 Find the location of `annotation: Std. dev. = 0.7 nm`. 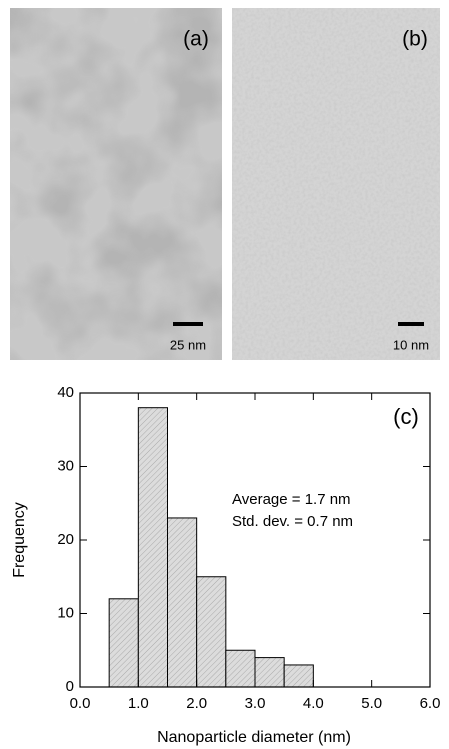

annotation: Std. dev. = 0.7 nm is located at coordinates (292, 521).